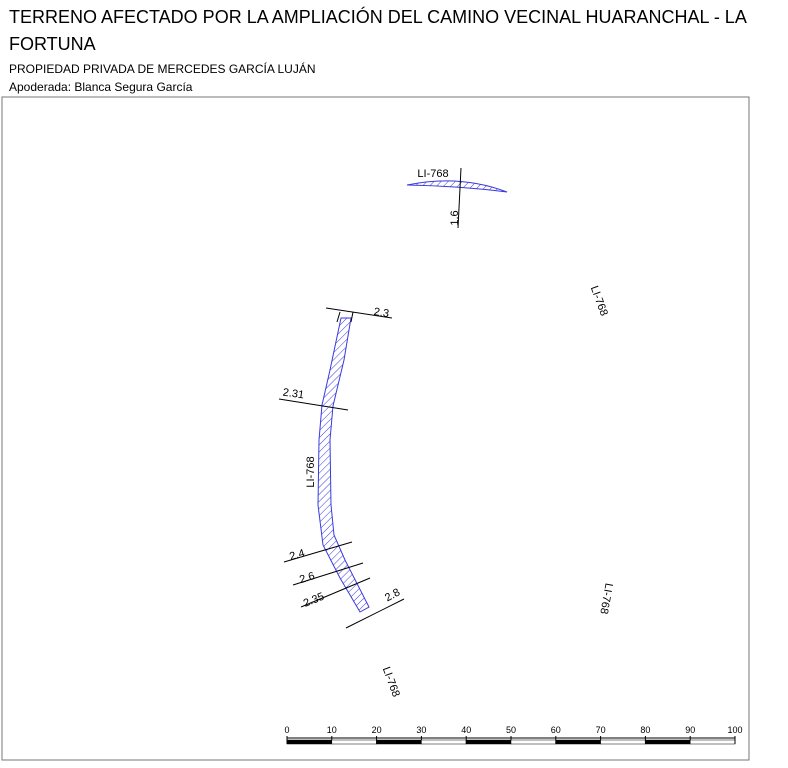  I want to click on scale-label: 50, so click(511, 730).